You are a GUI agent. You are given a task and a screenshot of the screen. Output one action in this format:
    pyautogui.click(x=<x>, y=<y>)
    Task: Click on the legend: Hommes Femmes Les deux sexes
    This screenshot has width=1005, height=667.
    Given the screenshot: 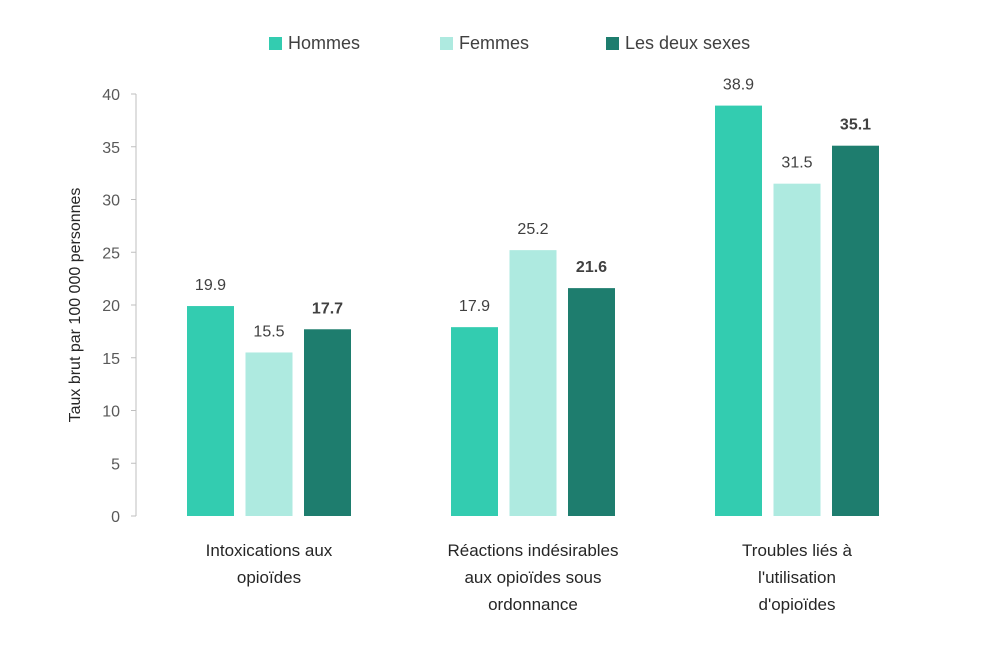 What is the action you would take?
    pyautogui.click(x=509, y=43)
    